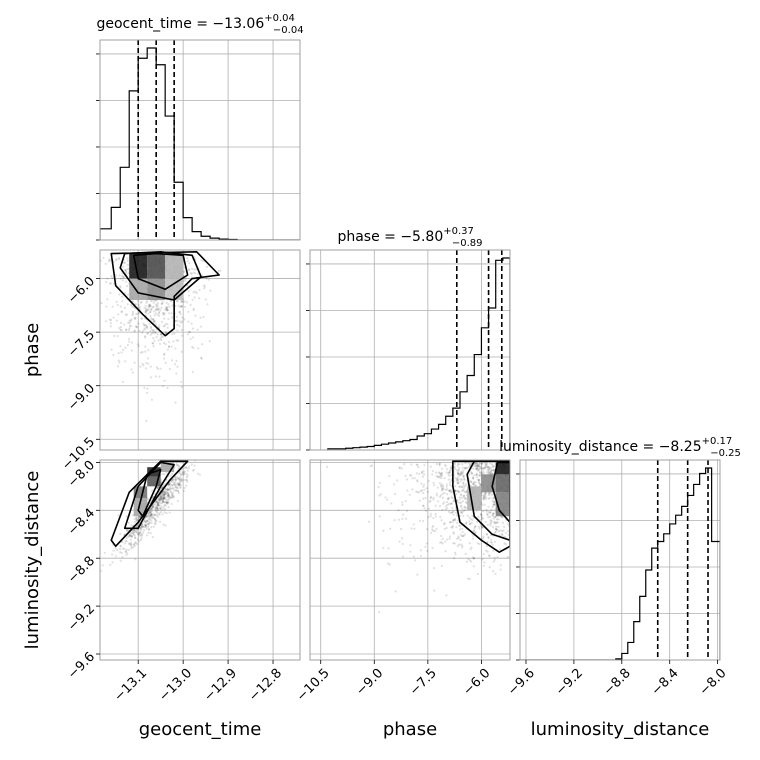 This screenshot has height=760, width=760. I want to click on xtick-label: −6.0, so click(477, 682).